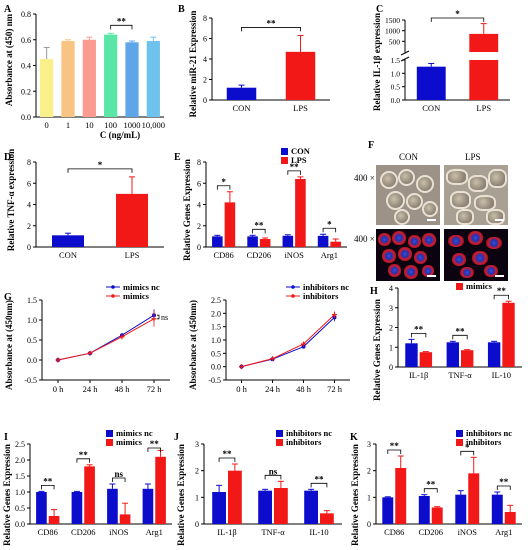  Describe the element at coordinates (369, 444) in the screenshot. I see `y-tick-label: 3` at that location.